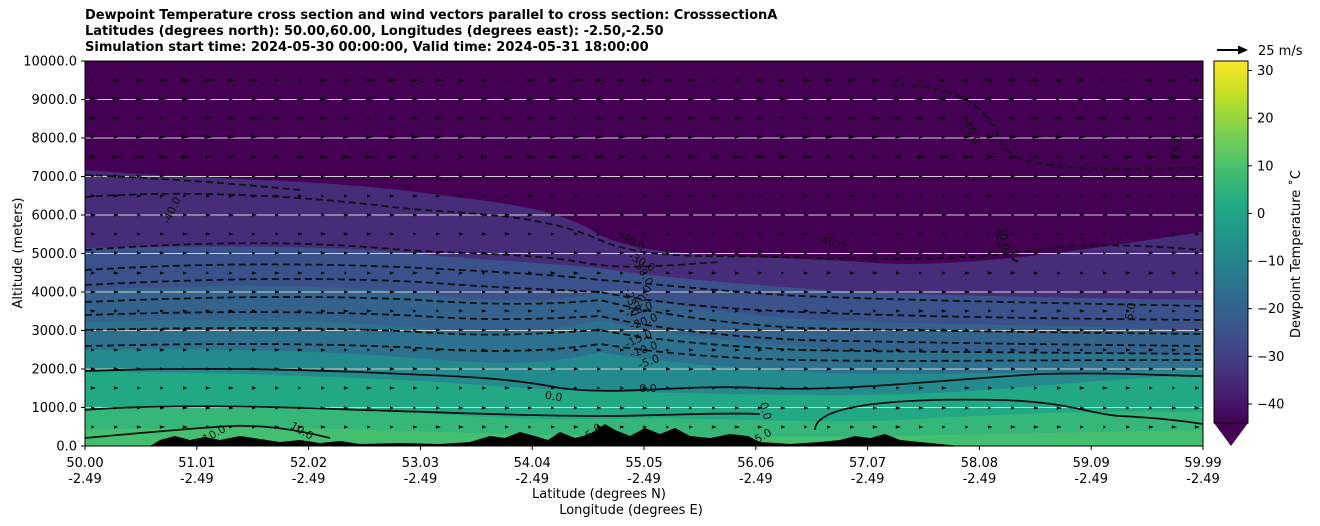  What do you see at coordinates (979, 463) in the screenshot?
I see `x-tick-label-lat: 58.08` at bounding box center [979, 463].